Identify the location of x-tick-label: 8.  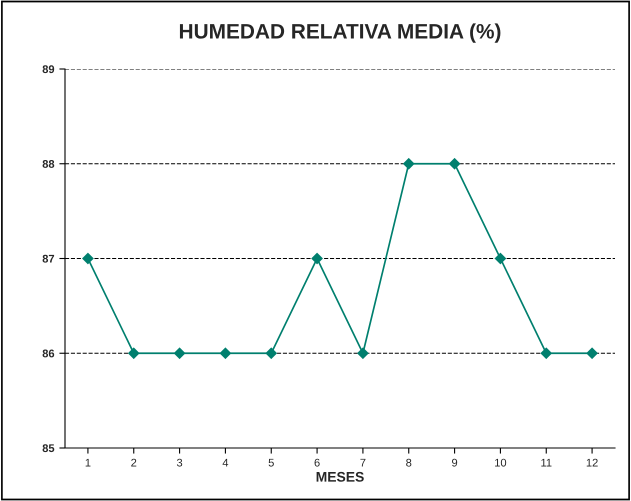
(409, 462).